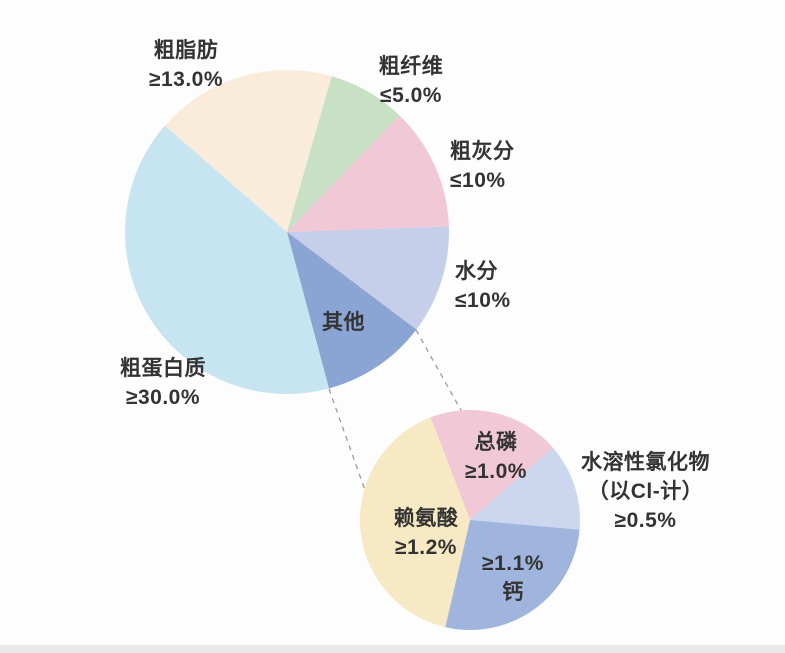  Describe the element at coordinates (645, 520) in the screenshot. I see `chloride-value: ≥0.5%` at that location.